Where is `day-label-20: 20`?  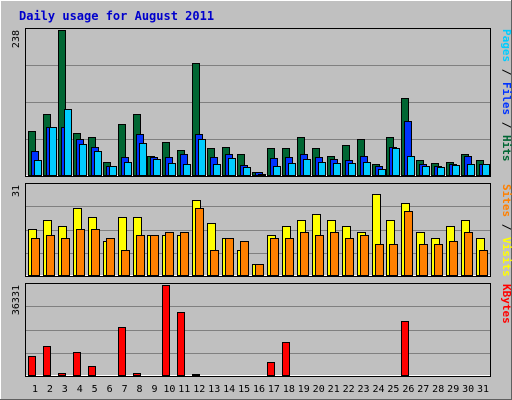
day-label-20: 20 is located at coordinates (319, 389).